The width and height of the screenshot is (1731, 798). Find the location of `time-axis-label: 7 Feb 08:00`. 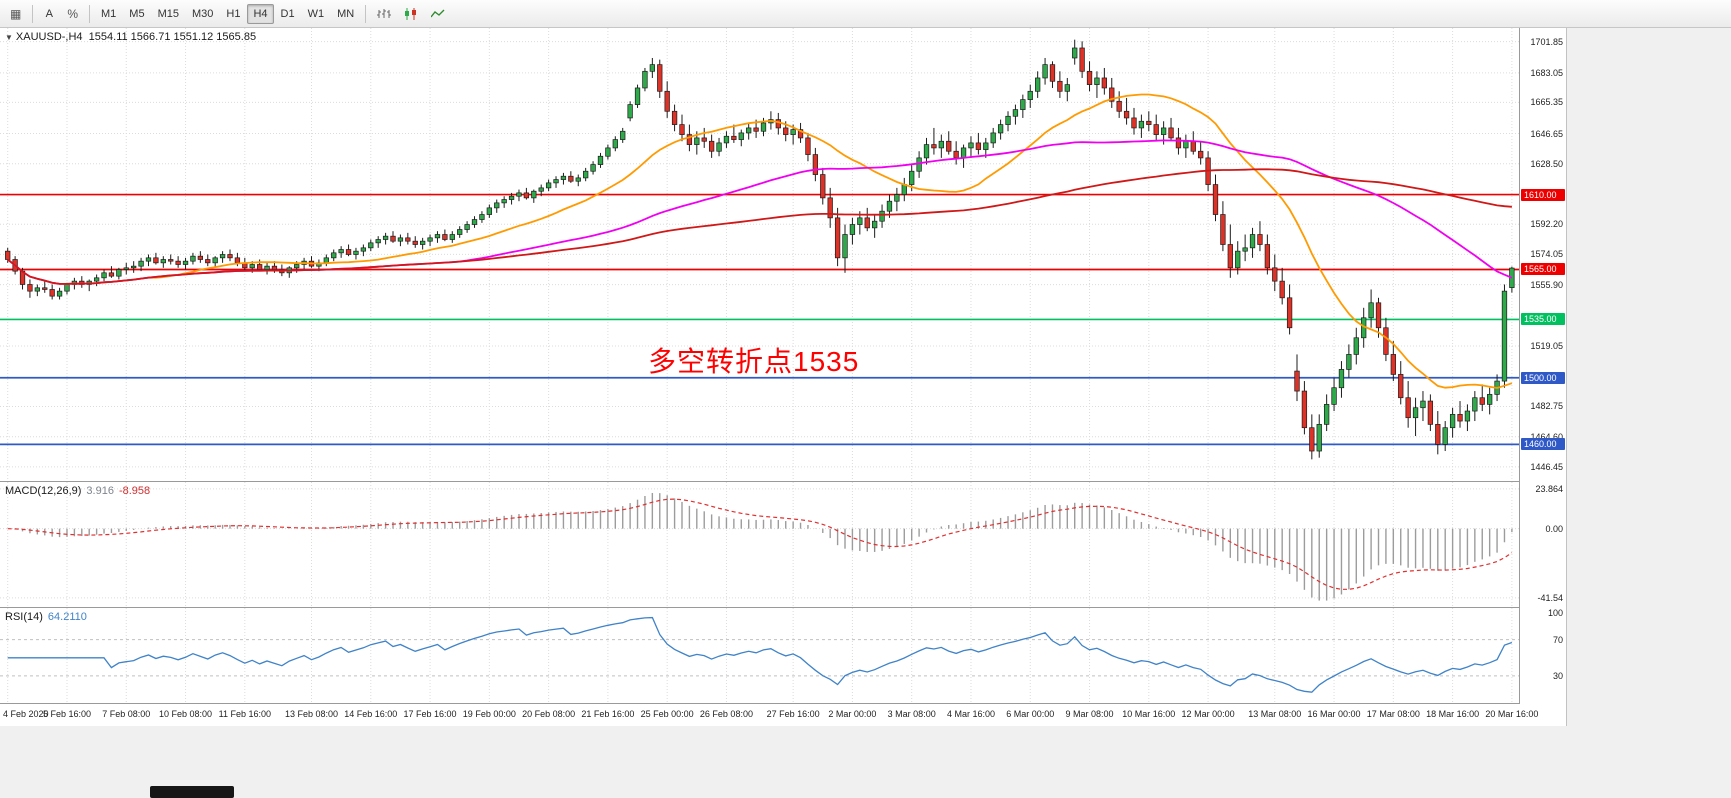

time-axis-label: 7 Feb 08:00 is located at coordinates (126, 714).